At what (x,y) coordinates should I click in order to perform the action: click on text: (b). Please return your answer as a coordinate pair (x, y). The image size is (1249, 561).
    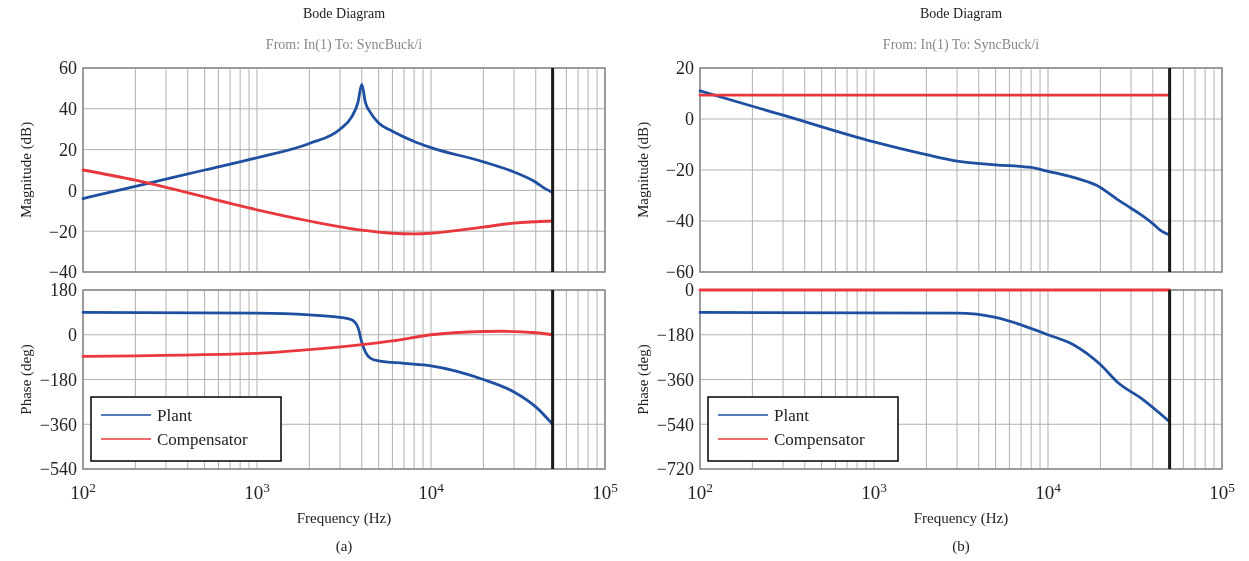
    Looking at the image, I should click on (961, 546).